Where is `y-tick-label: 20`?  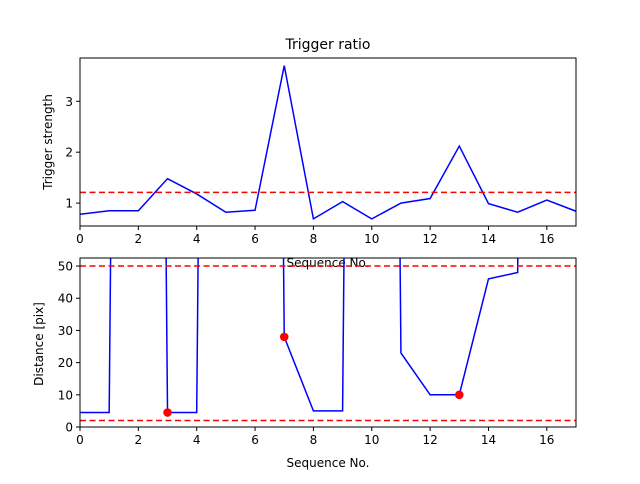 y-tick-label: 20 is located at coordinates (65, 363).